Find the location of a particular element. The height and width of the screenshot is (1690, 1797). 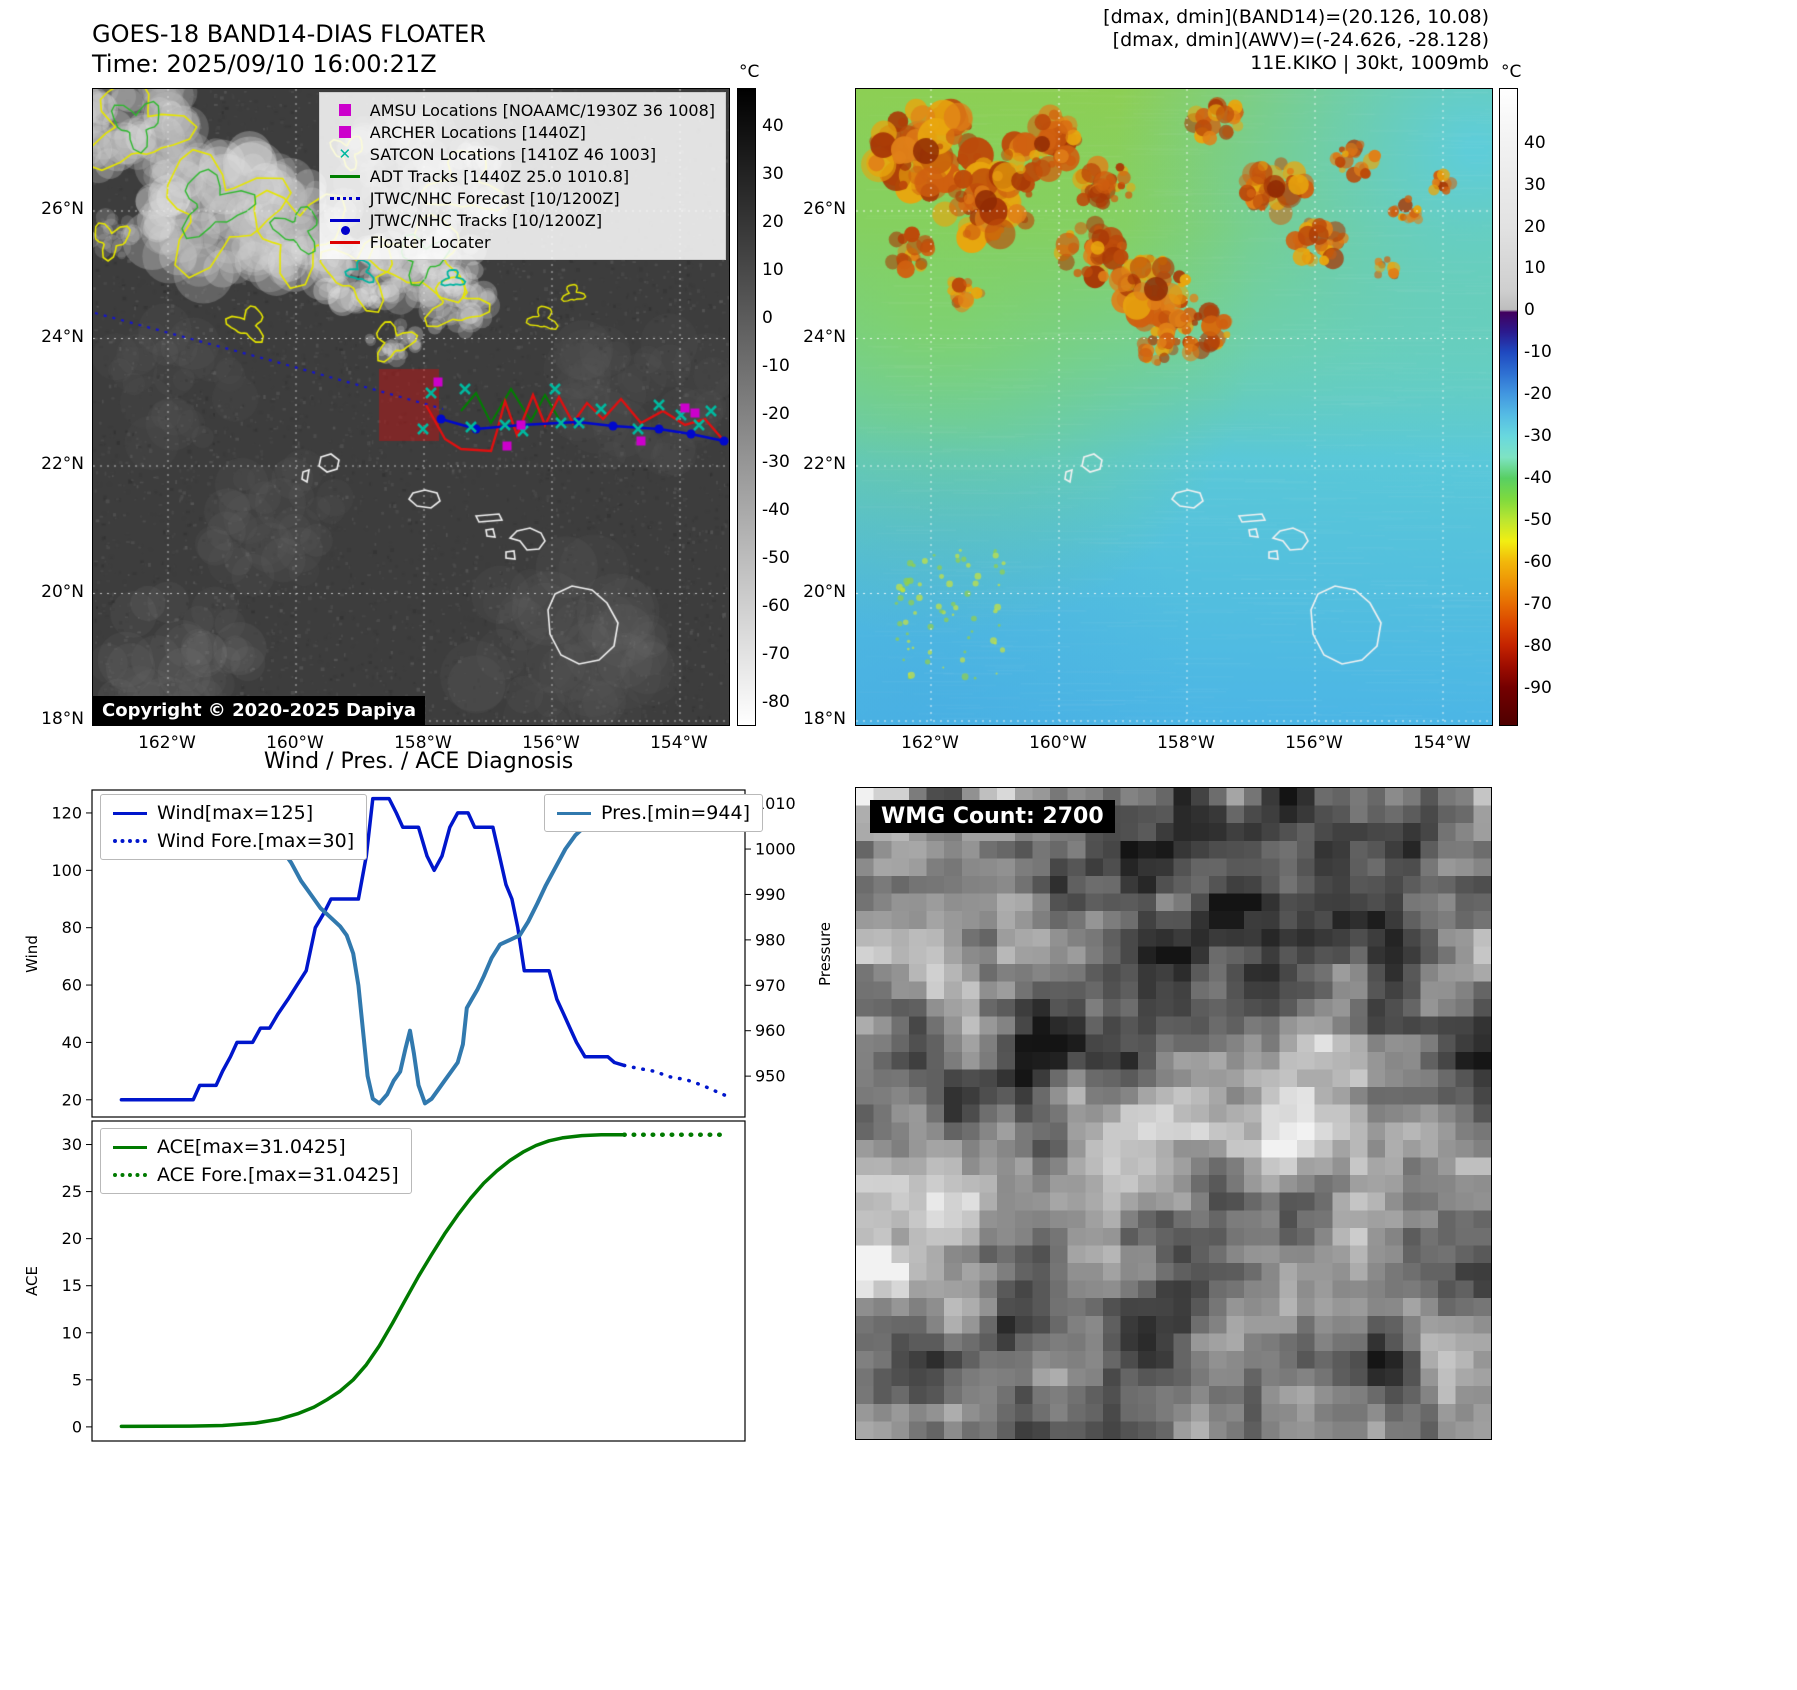

y-tick-label: 80 is located at coordinates (72, 927).